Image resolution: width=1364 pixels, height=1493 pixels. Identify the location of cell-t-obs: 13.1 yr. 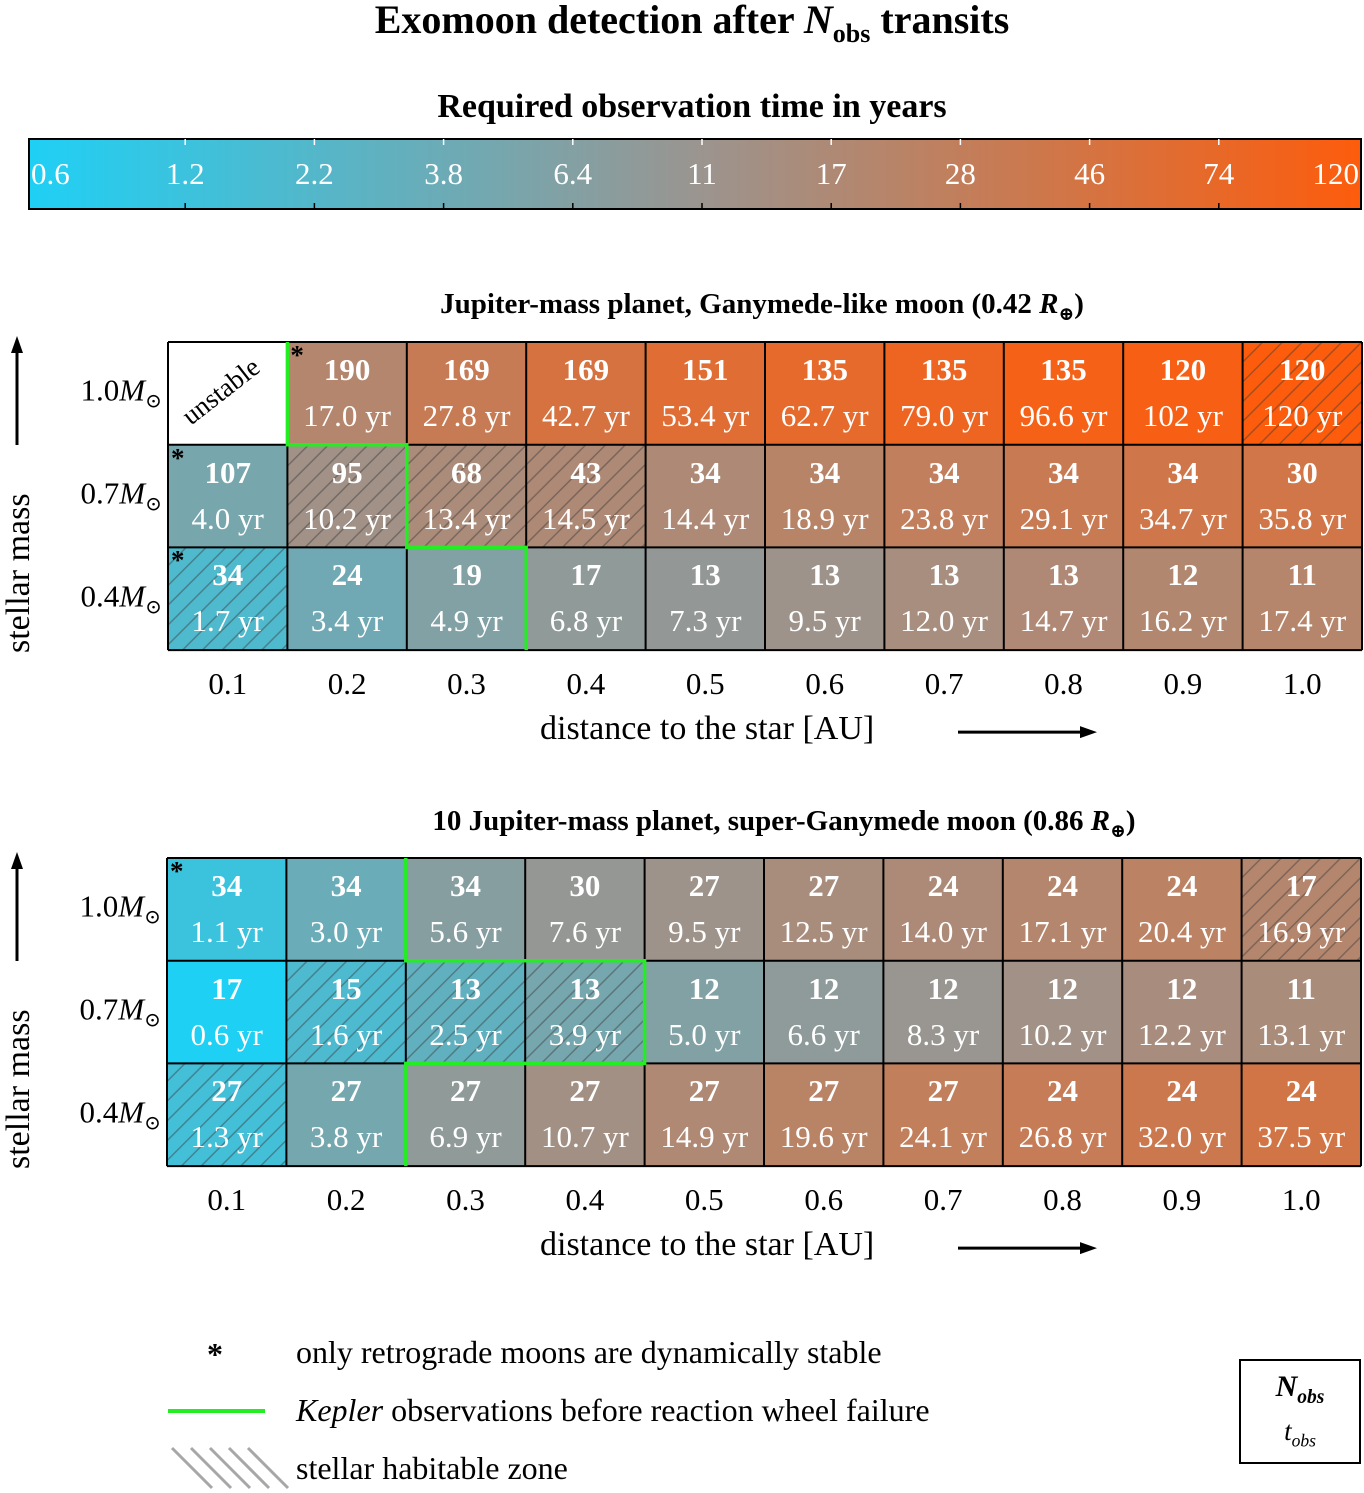
(1301, 1034).